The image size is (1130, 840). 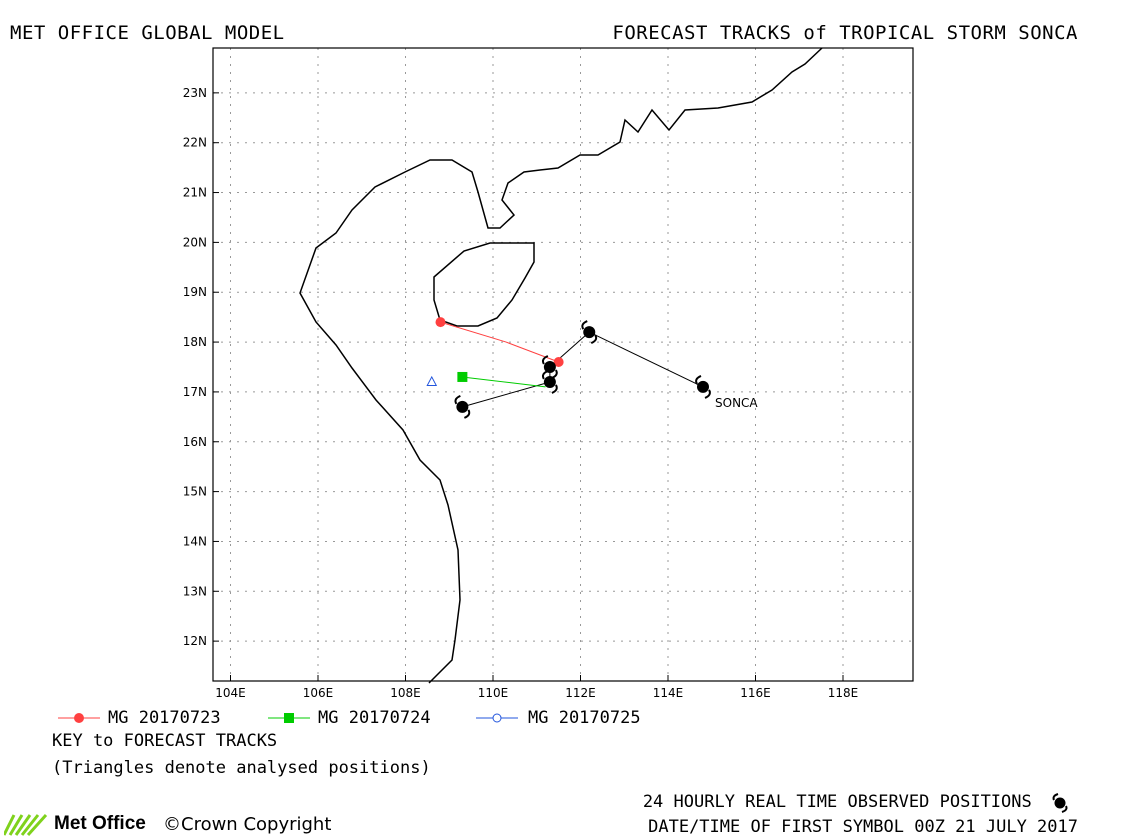 I want to click on legend-blue-circle-icon, so click(x=497, y=718).